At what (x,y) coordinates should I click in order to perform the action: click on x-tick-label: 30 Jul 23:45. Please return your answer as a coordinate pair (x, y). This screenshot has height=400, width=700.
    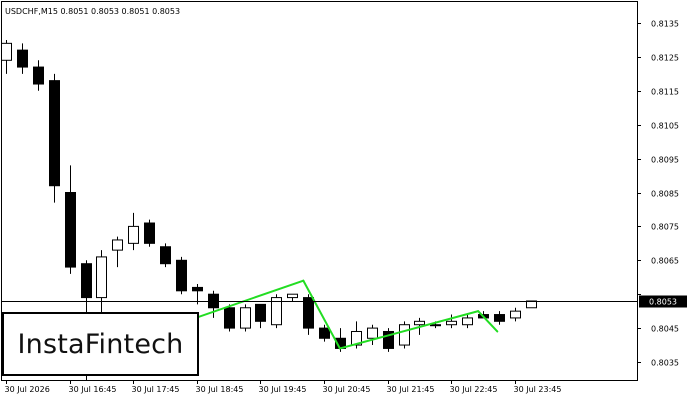
    Looking at the image, I should click on (538, 389).